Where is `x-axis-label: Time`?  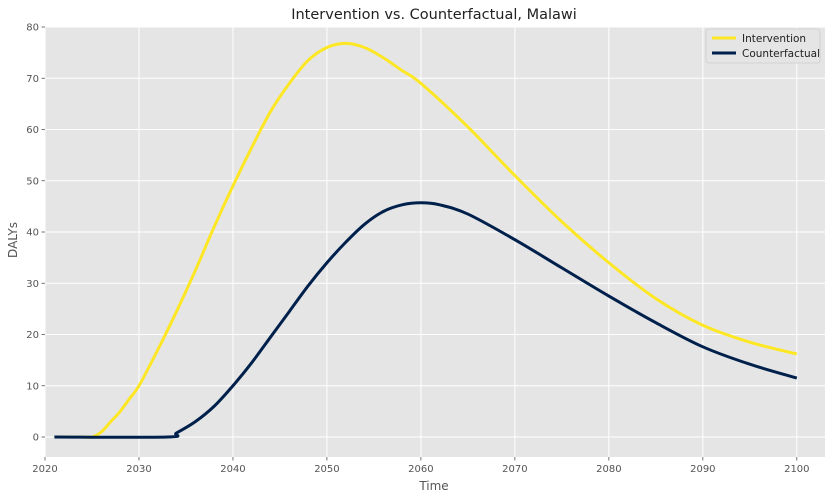 x-axis-label: Time is located at coordinates (433, 486).